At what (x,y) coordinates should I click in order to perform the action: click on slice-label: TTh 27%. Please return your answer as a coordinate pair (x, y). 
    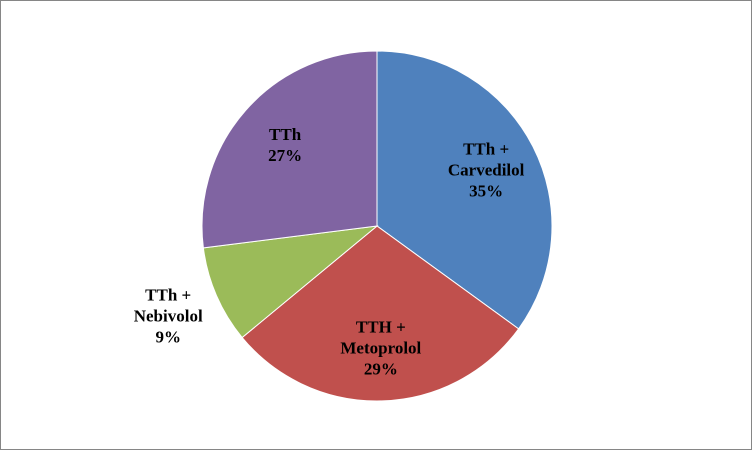
    Looking at the image, I should click on (285, 145).